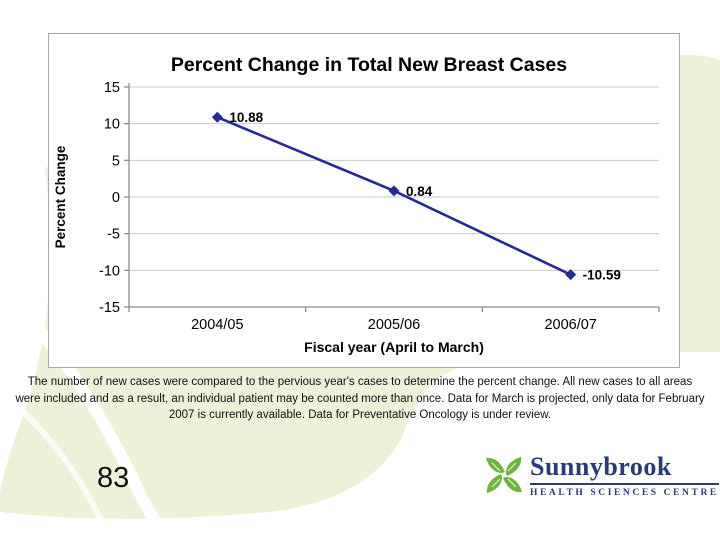 The width and height of the screenshot is (720, 540). Describe the element at coordinates (60, 196) in the screenshot. I see `y-axis-title: Percent Change` at that location.